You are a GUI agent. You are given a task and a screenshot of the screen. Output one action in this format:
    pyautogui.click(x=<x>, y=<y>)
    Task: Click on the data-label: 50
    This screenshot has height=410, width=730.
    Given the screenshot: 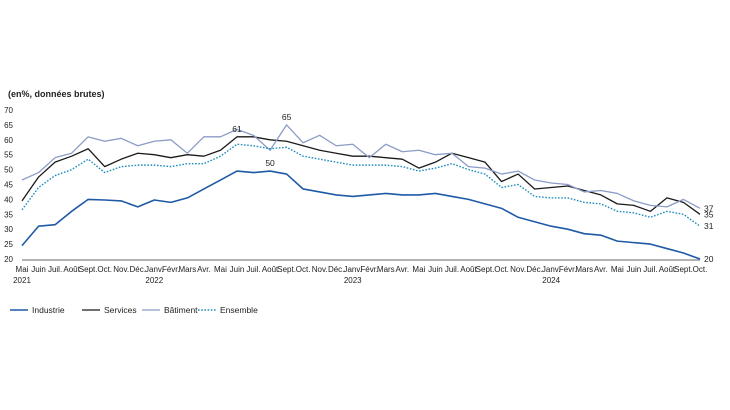 What is the action you would take?
    pyautogui.click(x=270, y=163)
    